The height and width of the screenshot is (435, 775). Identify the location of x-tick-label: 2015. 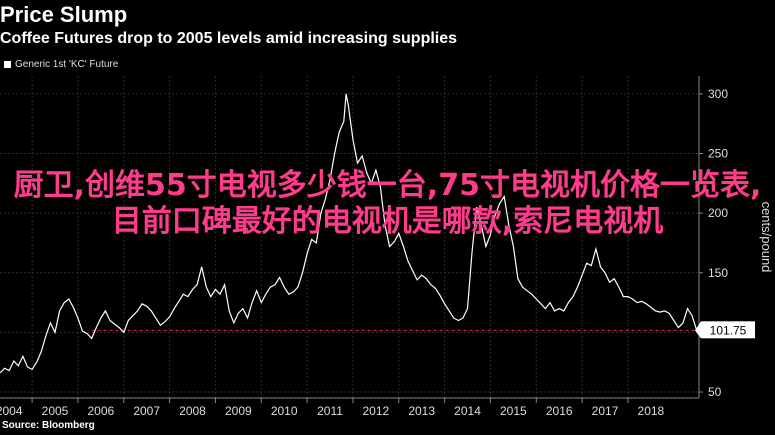
(513, 411).